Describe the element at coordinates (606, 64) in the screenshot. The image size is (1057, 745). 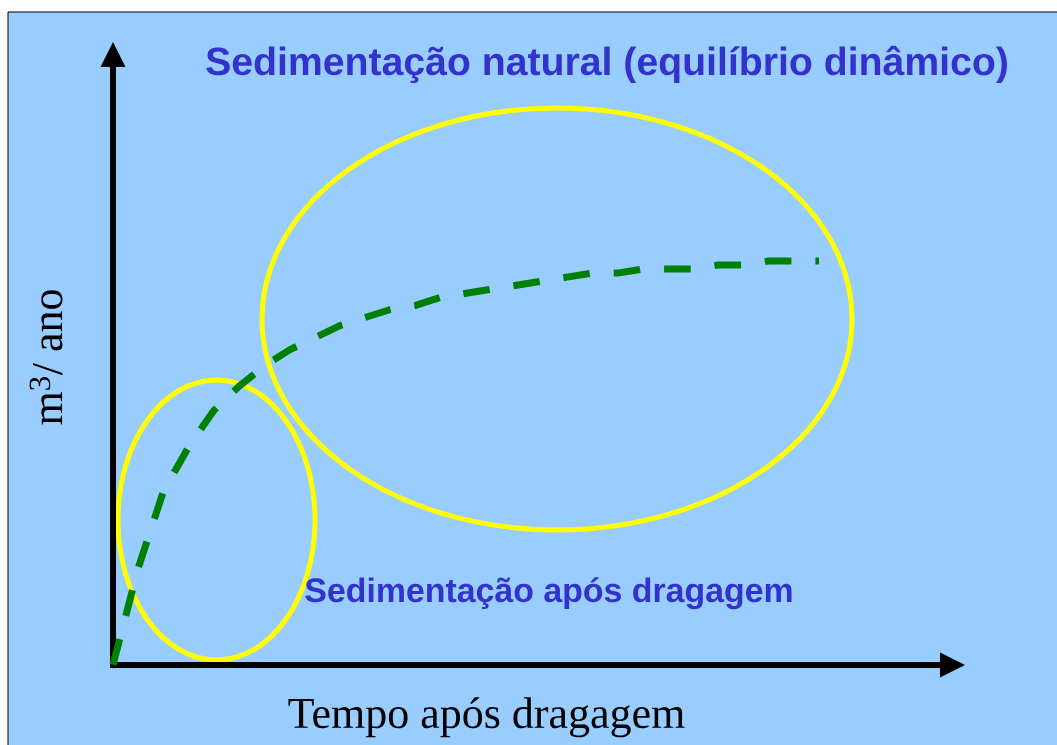
I see `text: Sedimentação natural (equilíbrio dinâmico)` at that location.